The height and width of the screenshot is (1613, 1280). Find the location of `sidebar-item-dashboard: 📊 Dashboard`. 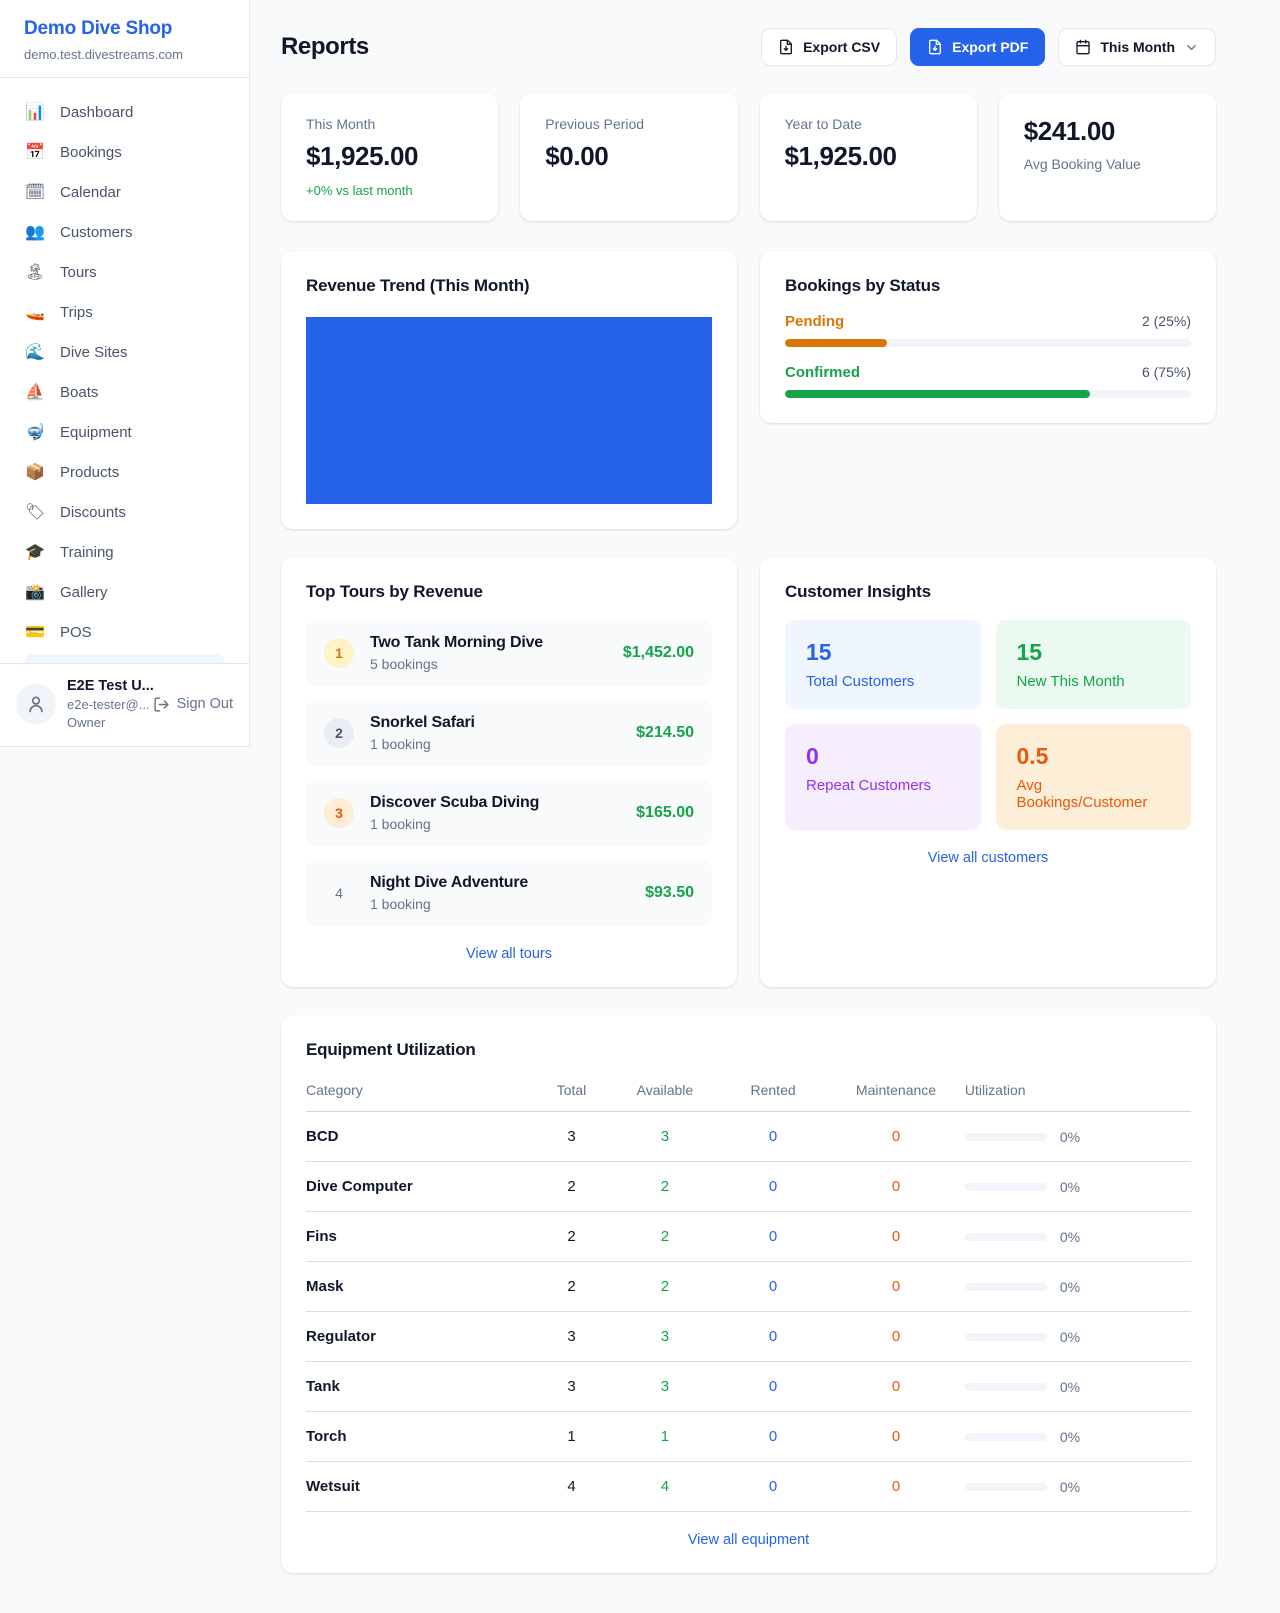

sidebar-item-dashboard: 📊 Dashboard is located at coordinates (124, 112).